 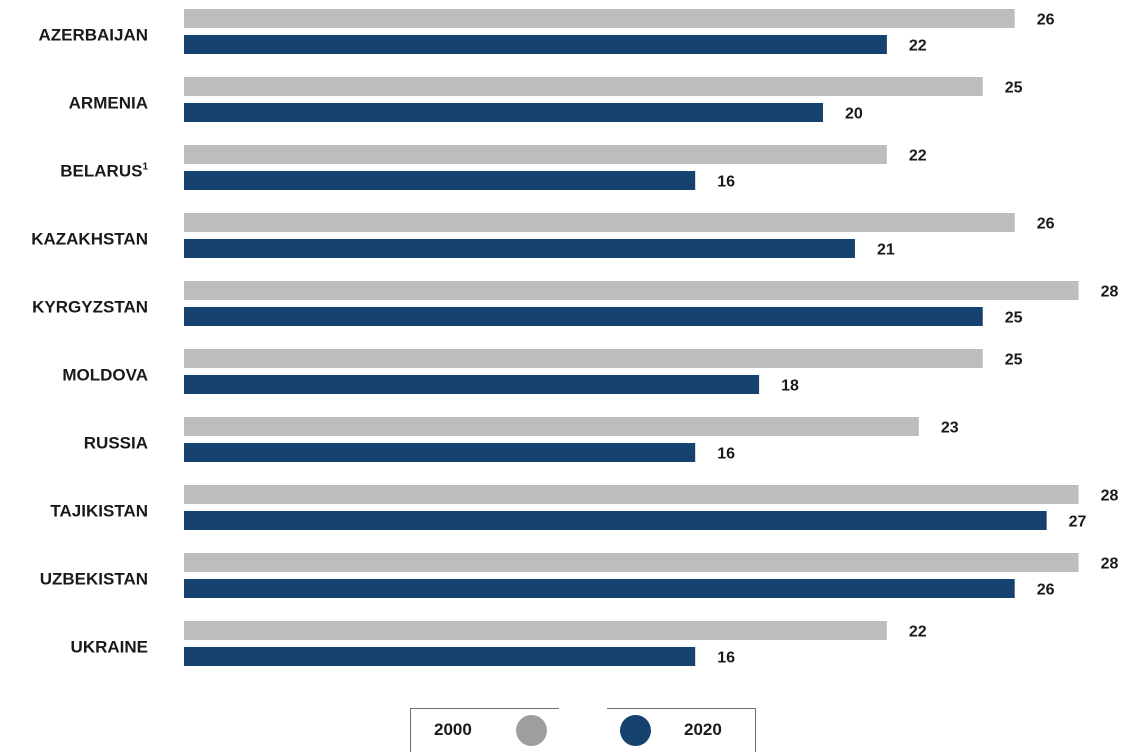 What do you see at coordinates (631, 562) in the screenshot?
I see `bar-uzbekistan-2000` at bounding box center [631, 562].